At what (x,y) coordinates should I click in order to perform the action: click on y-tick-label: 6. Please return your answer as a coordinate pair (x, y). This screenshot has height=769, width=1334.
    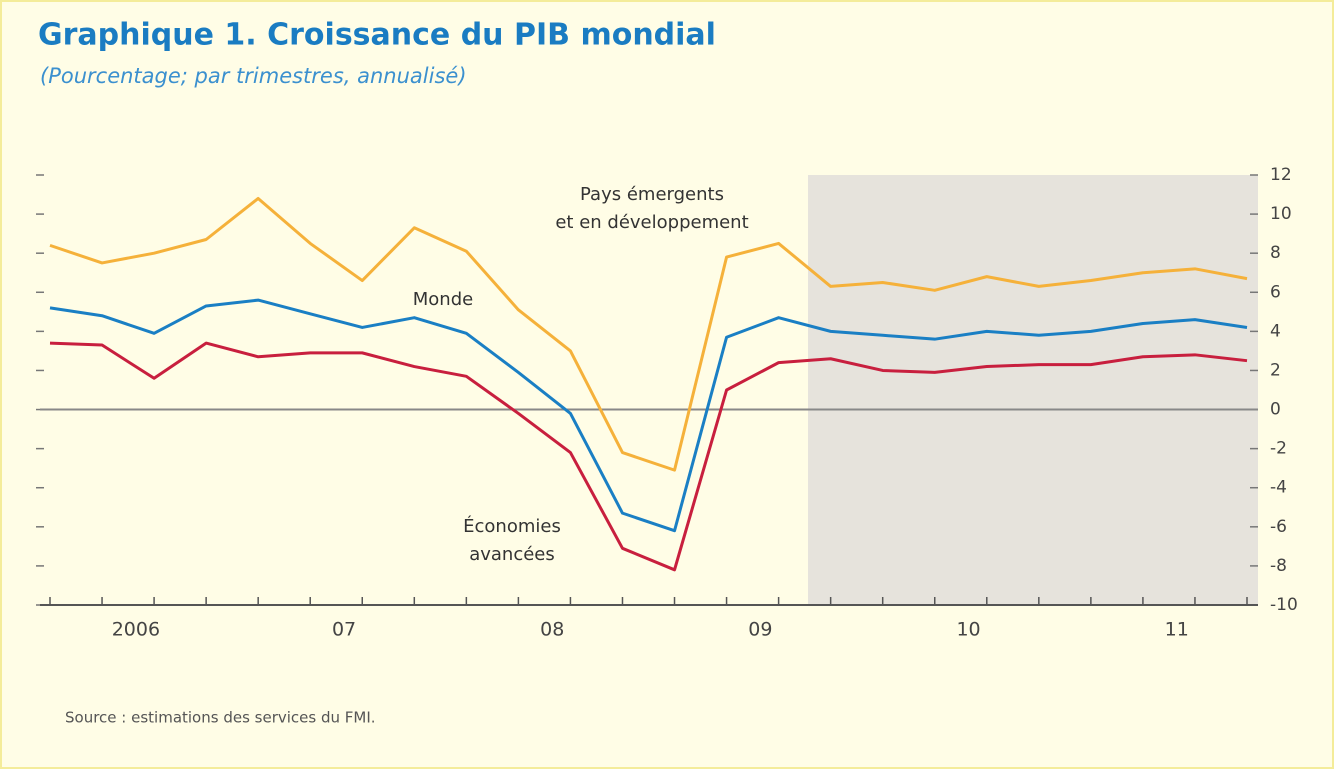
    Looking at the image, I should click on (1275, 292).